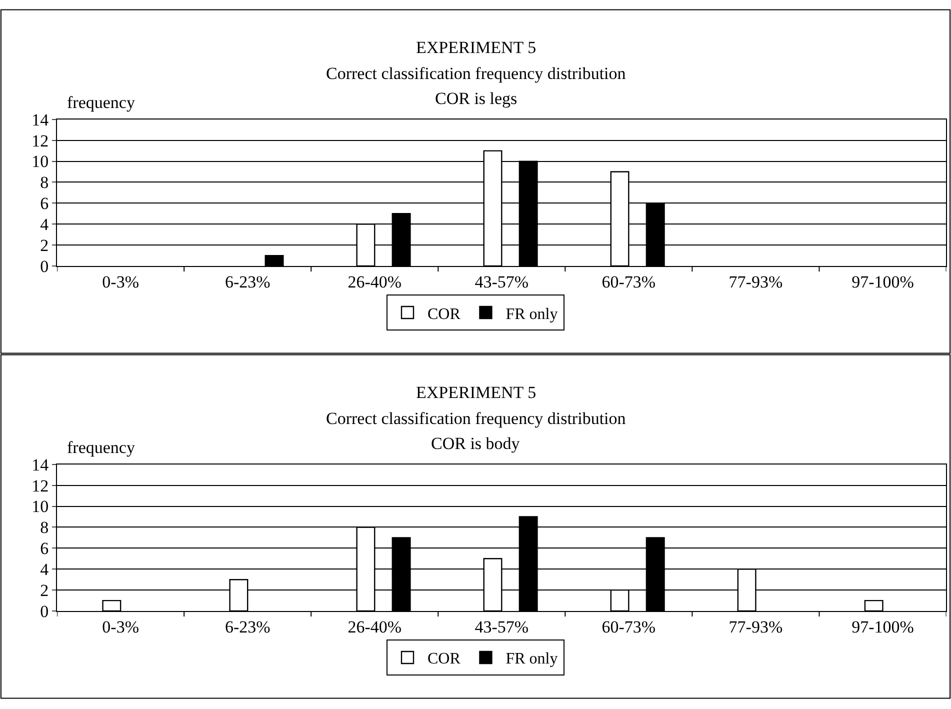 The image size is (951, 709). I want to click on chart-subtitle: Correct classification frequency distribution COR is legs, so click(476, 86).